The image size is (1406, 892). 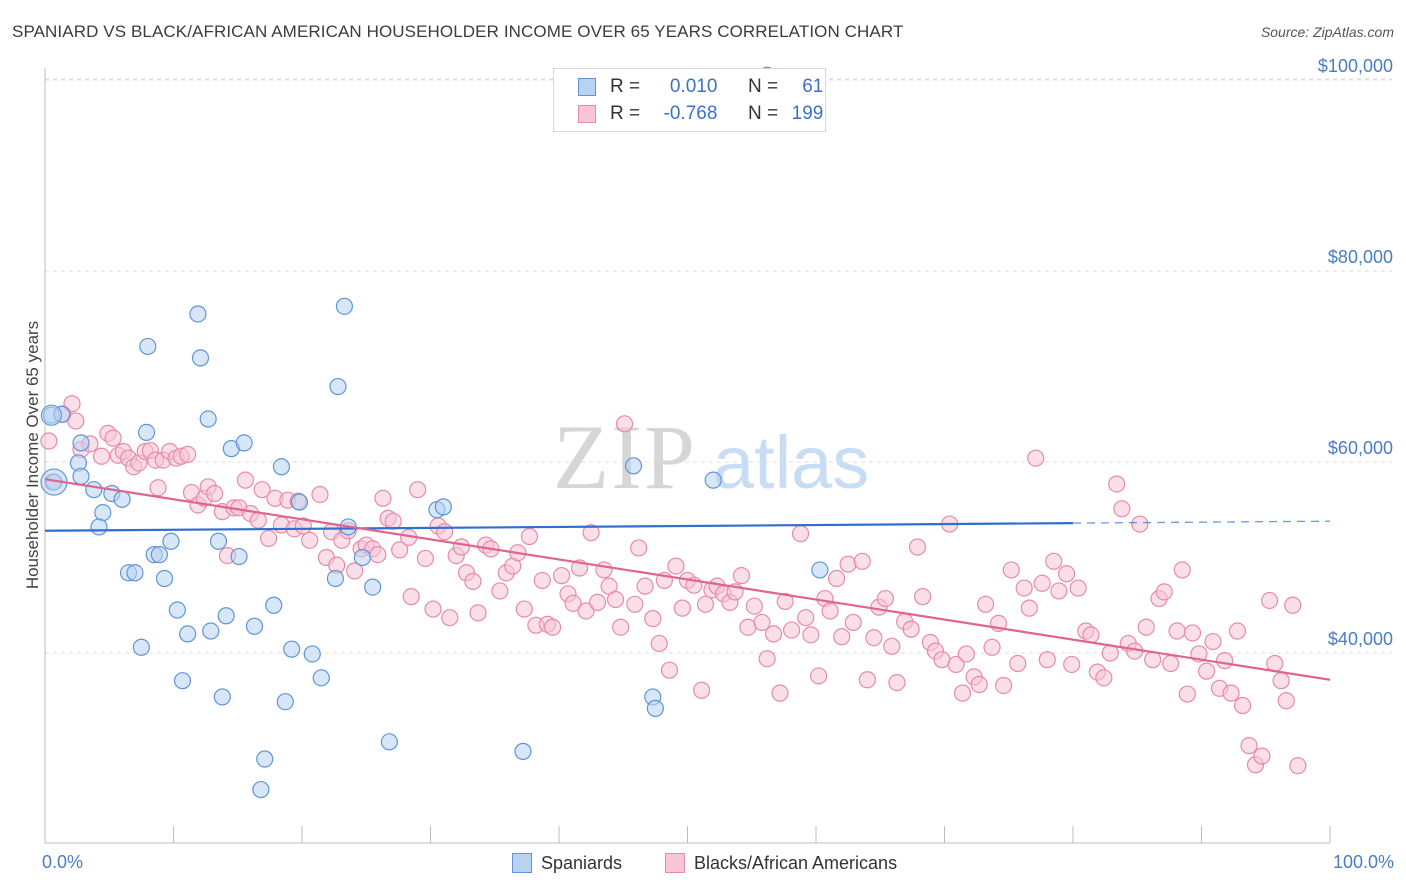 What do you see at coordinates (1360, 448) in the screenshot?
I see `y-tick-label: $60,000` at bounding box center [1360, 448].